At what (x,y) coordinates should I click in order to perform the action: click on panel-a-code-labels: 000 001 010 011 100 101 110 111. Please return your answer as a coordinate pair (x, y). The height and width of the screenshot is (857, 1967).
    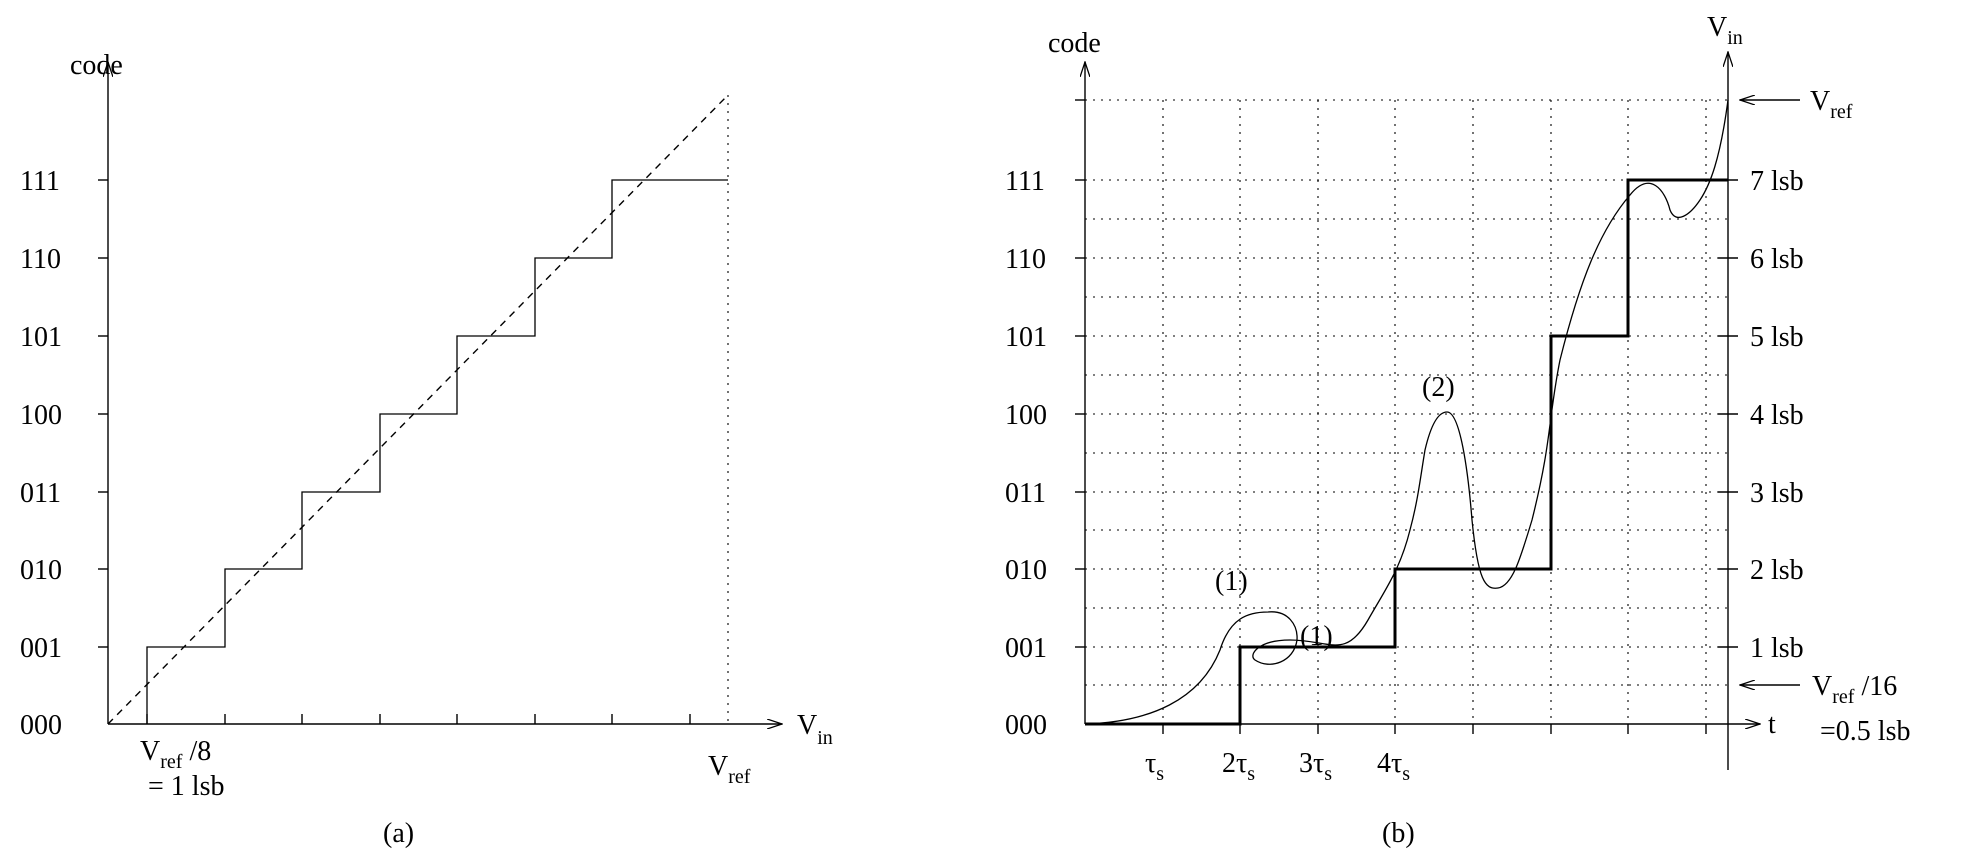
    Looking at the image, I should click on (41, 453).